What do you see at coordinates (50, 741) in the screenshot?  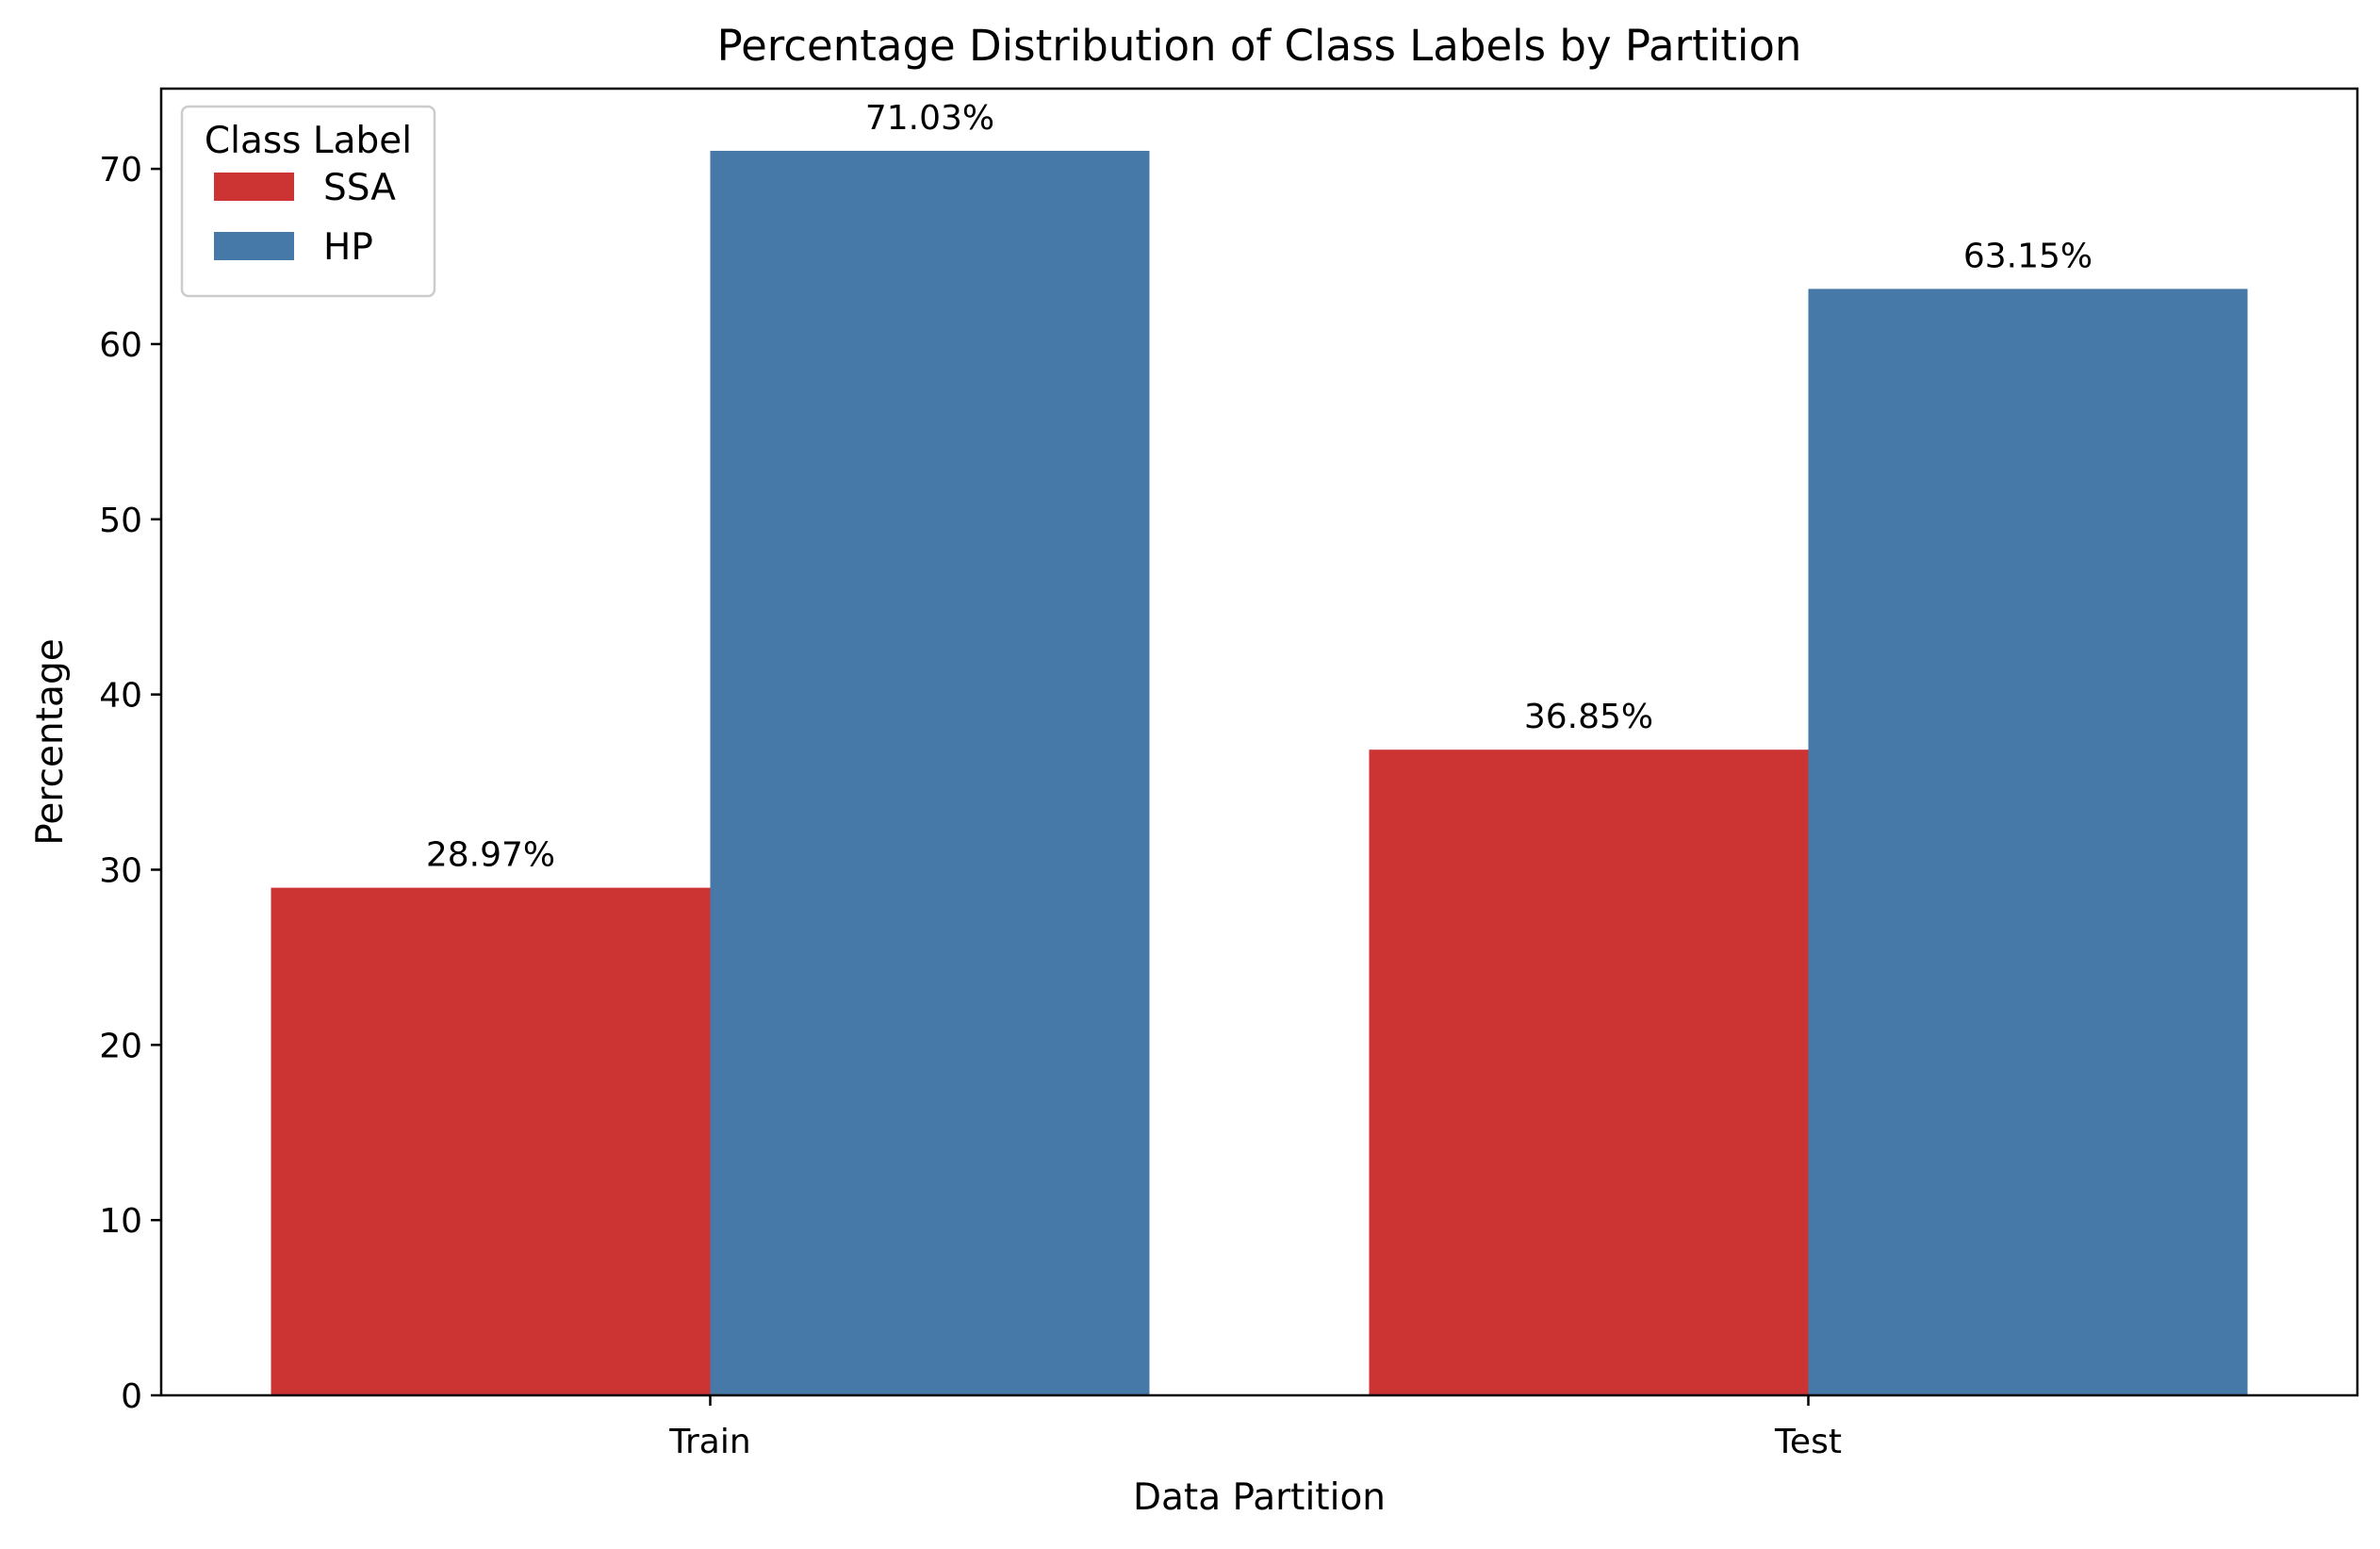 I see `y-axis-label: Percentage` at bounding box center [50, 741].